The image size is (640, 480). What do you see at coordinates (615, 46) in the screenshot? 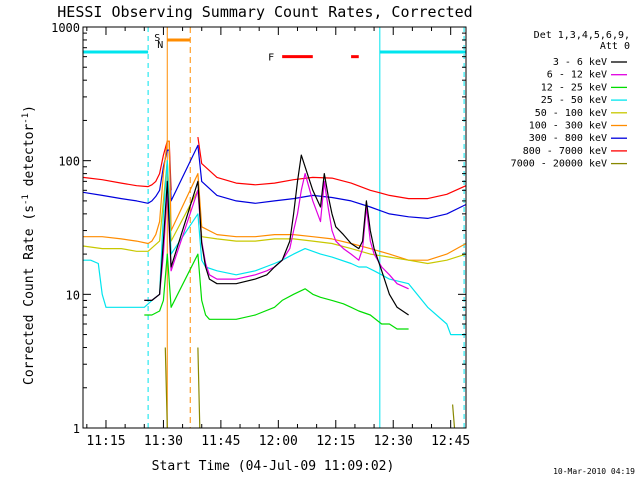
I see `legend-header-1: Att 0` at bounding box center [615, 46].